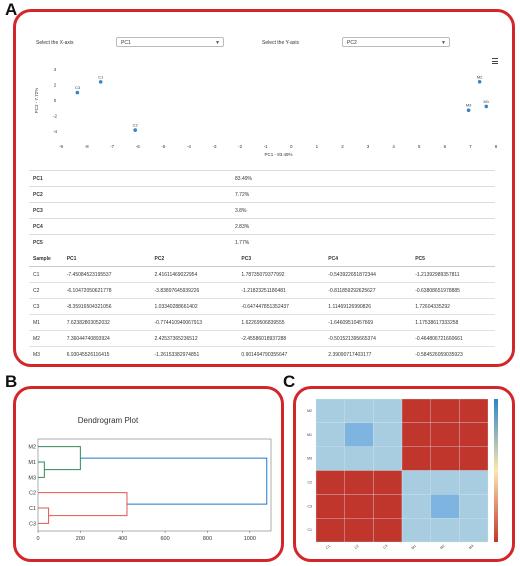 The image size is (520, 566). Describe the element at coordinates (281, 322) in the screenshot. I see `table-cell: 1.62269506839555` at that location.